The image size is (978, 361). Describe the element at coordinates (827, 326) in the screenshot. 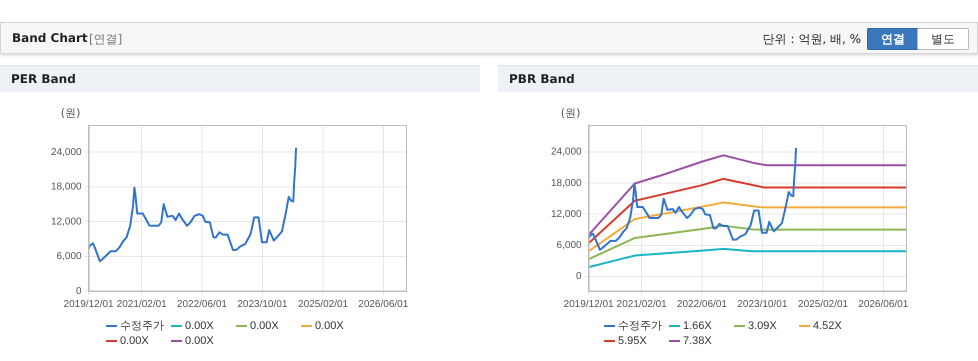

I see `legend-label: 4.52X` at that location.